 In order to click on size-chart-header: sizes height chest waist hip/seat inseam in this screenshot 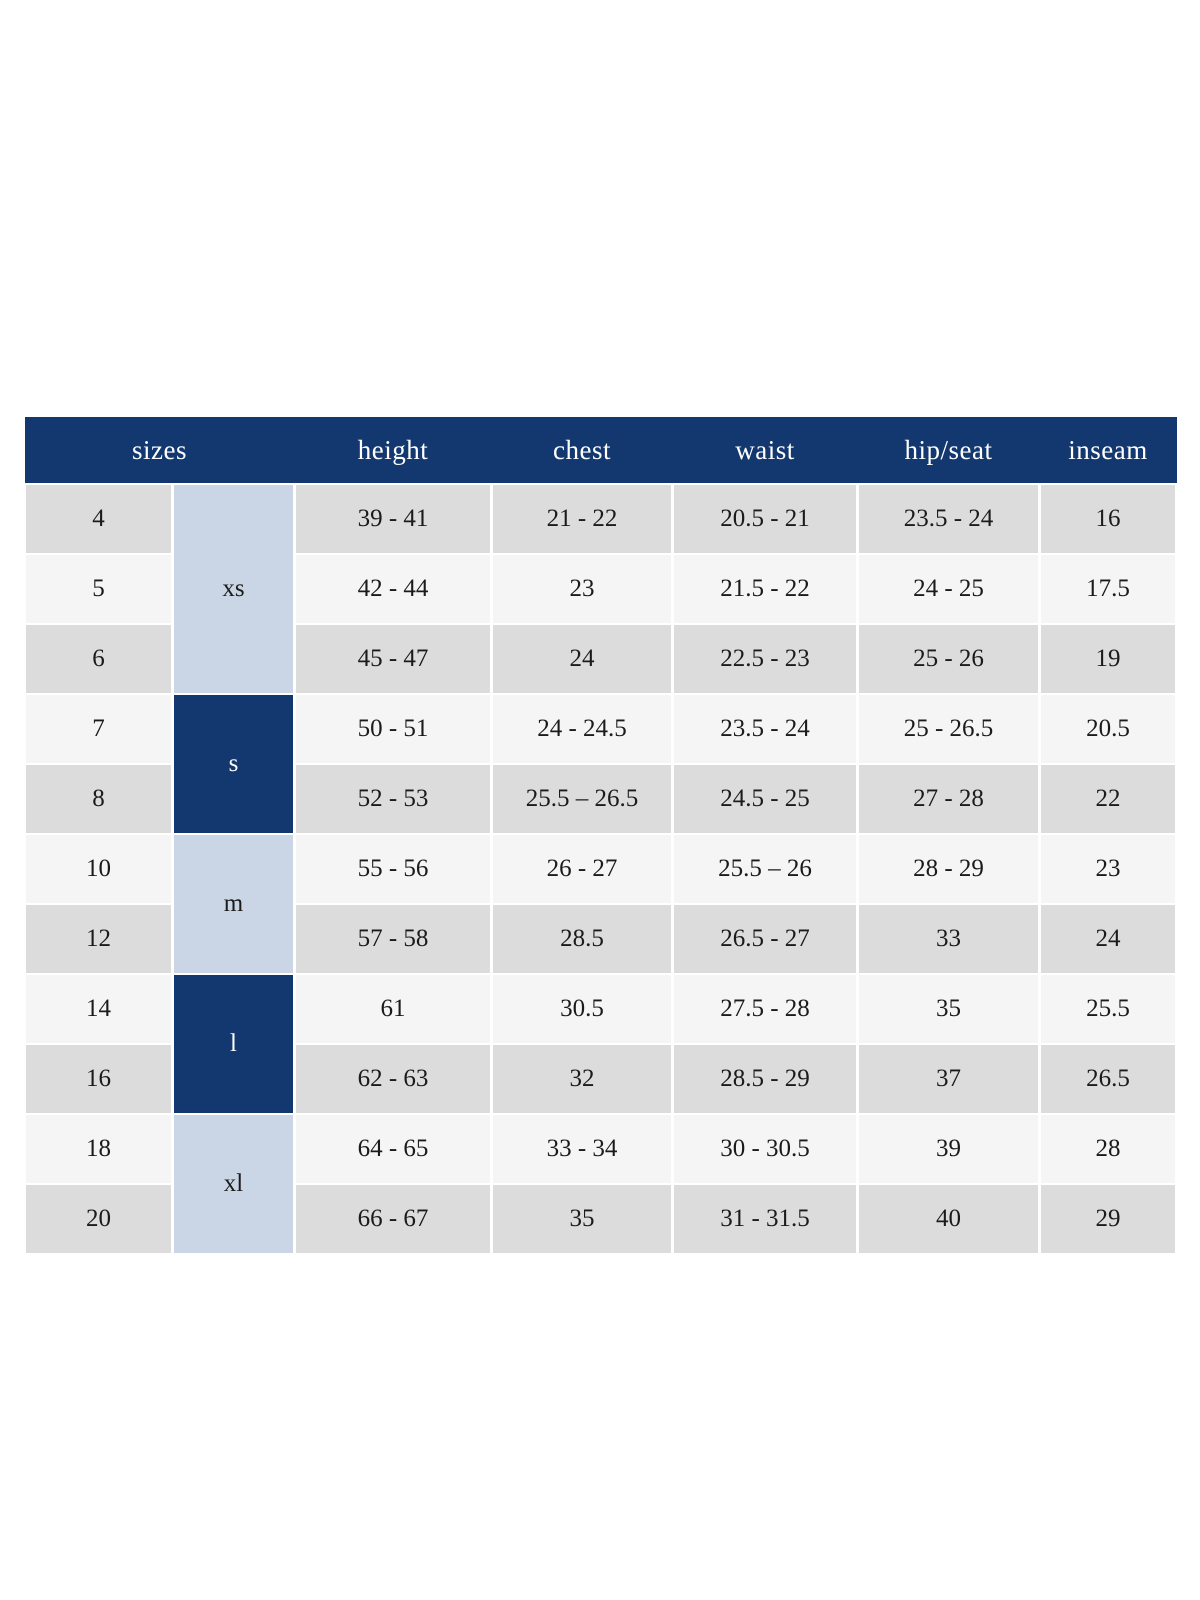, I will do `click(600, 450)`.